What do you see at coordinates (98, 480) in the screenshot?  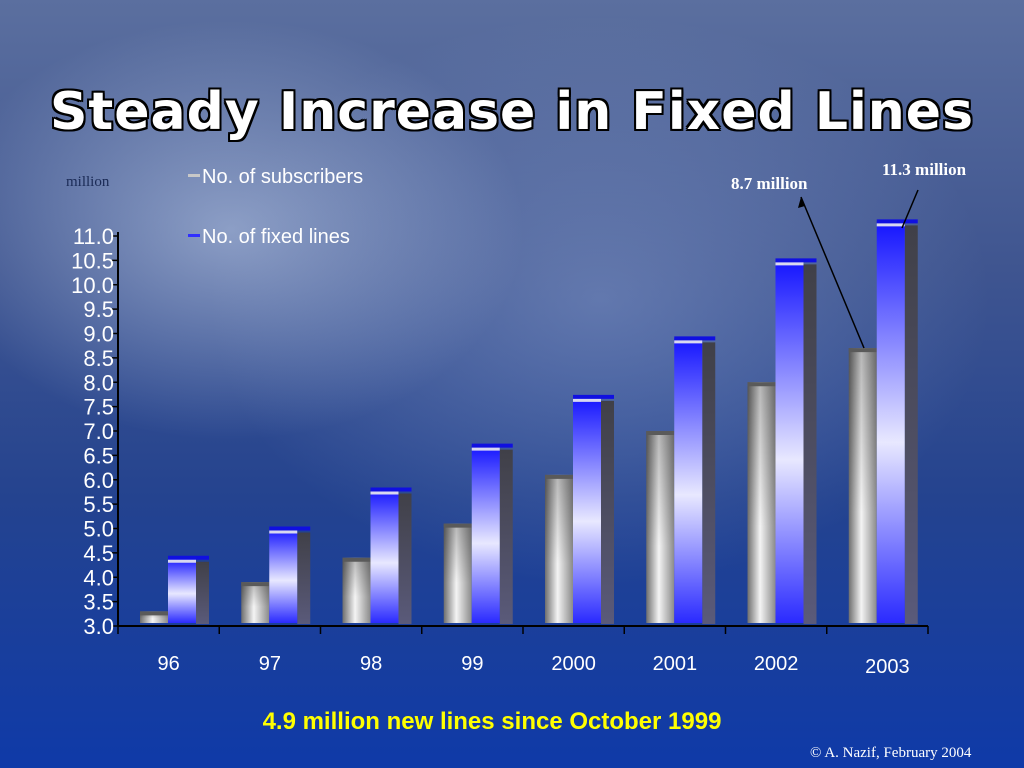 I see `y-tick-label: 6.0` at bounding box center [98, 480].